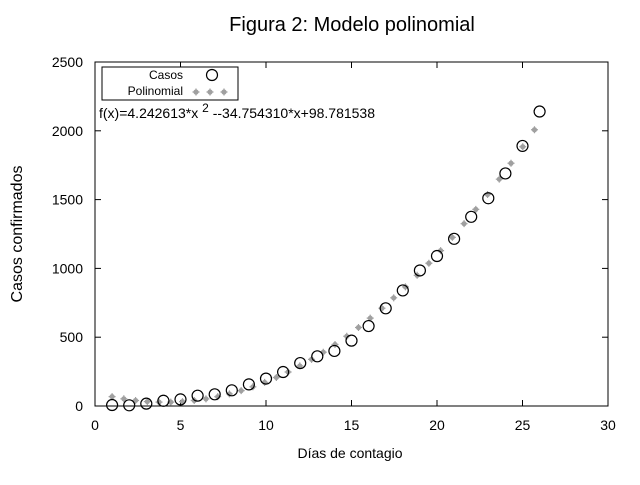  Describe the element at coordinates (155, 91) in the screenshot. I see `legend-label-polinomial: Polinomial` at that location.